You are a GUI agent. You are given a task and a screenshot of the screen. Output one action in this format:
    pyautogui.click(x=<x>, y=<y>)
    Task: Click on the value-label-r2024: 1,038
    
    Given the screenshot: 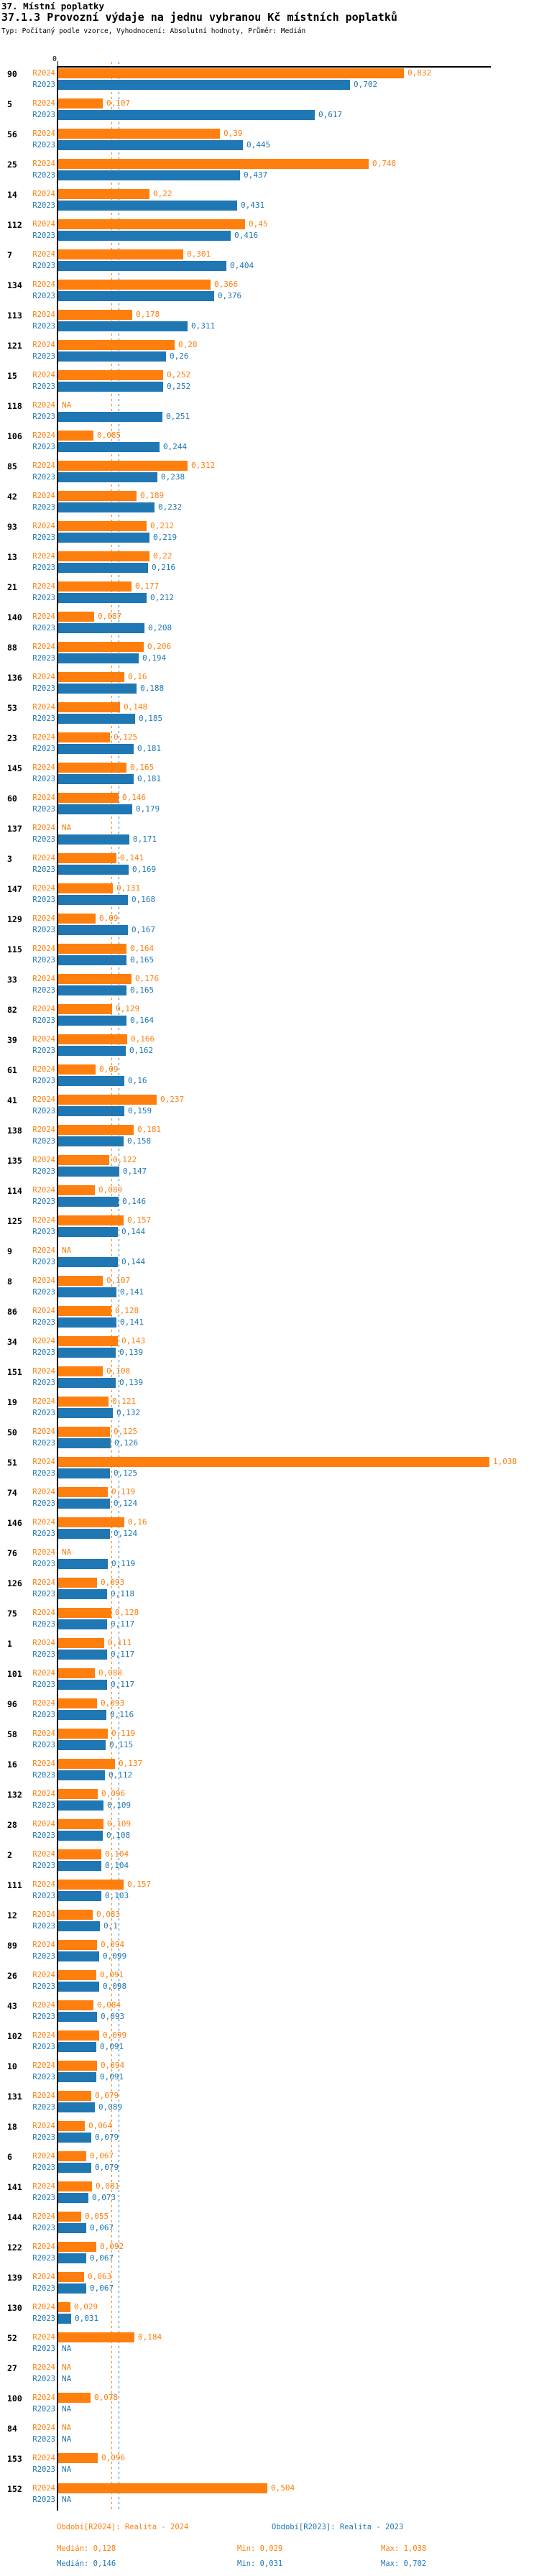 What is the action you would take?
    pyautogui.click(x=505, y=1461)
    